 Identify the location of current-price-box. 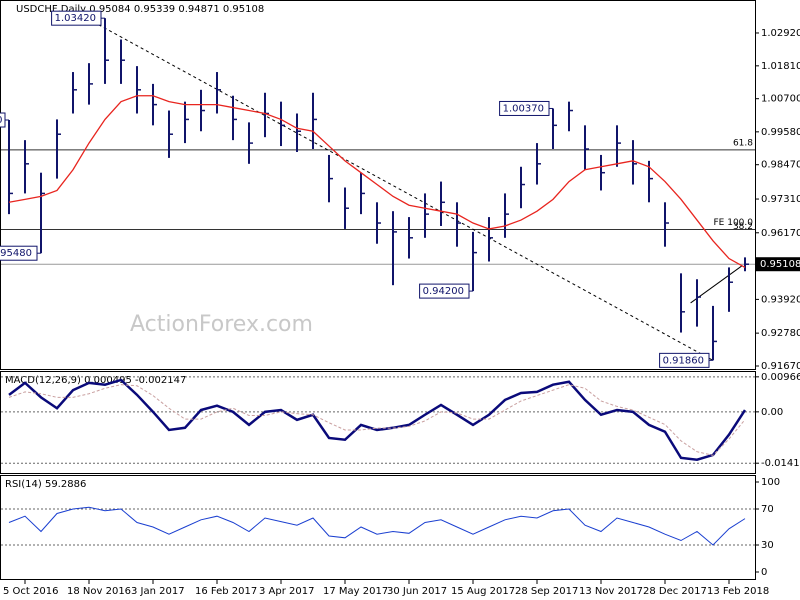
(778, 264).